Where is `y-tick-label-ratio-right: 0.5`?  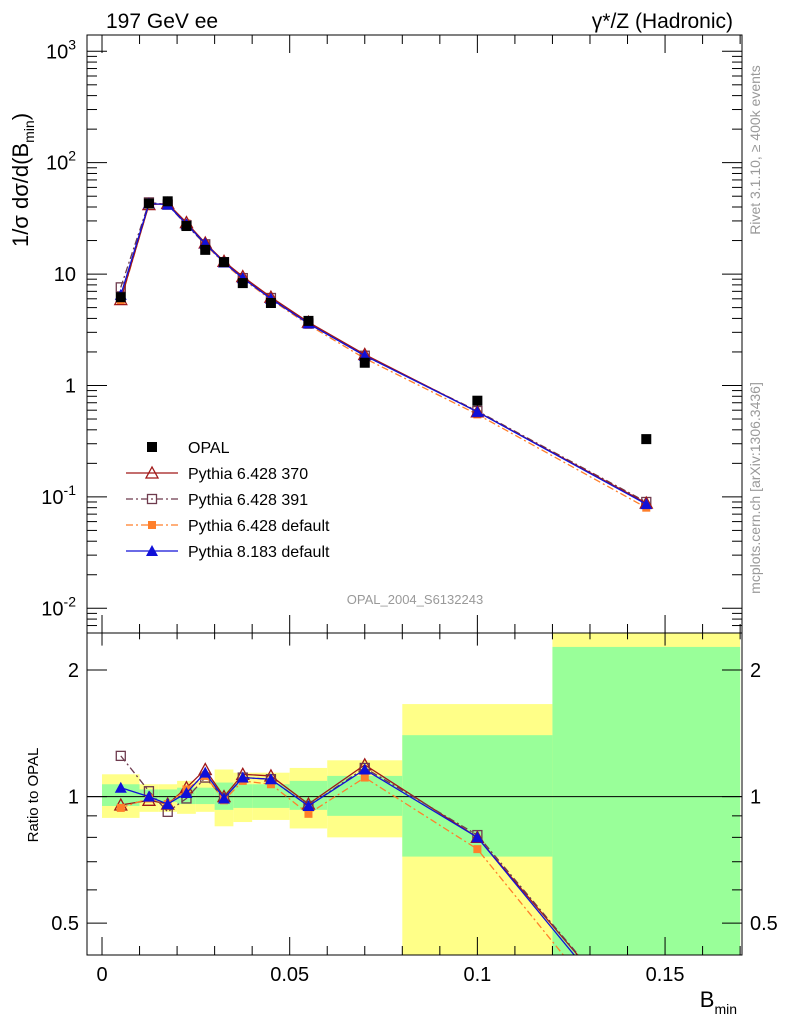
y-tick-label-ratio-right: 0.5 is located at coordinates (764, 924).